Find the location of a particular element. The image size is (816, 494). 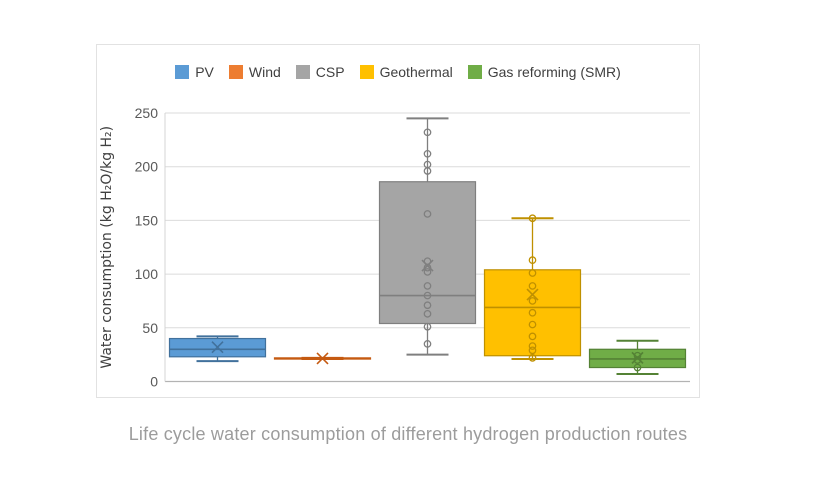

y-axis-title: Water consumption (kg H₂O/kg H₂) is located at coordinates (107, 247).